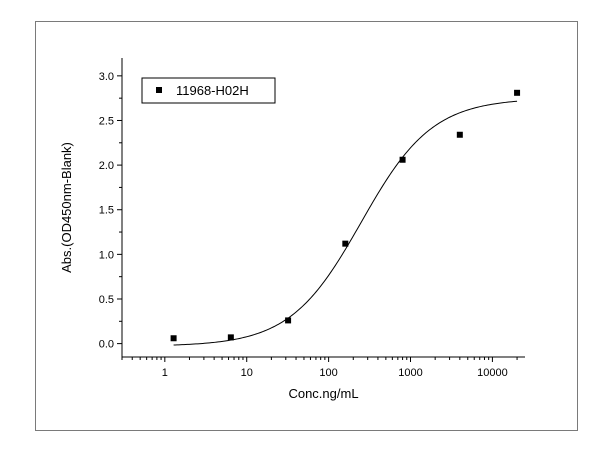 This screenshot has width=600, height=450. Describe the element at coordinates (247, 373) in the screenshot. I see `x-tick-label: 10` at that location.